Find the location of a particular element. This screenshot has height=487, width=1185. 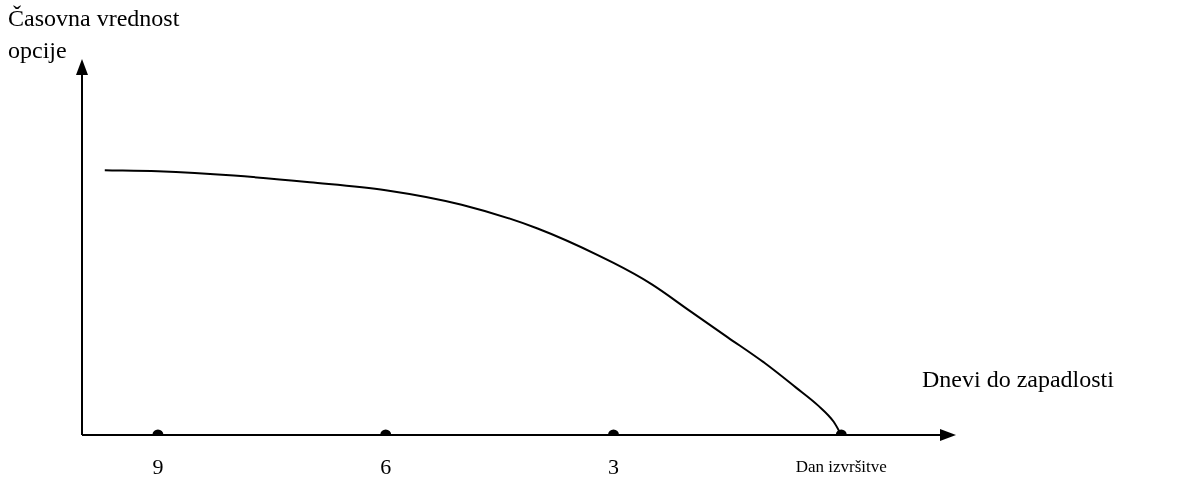

x-tick-label: Dan izvršitve is located at coordinates (841, 467).